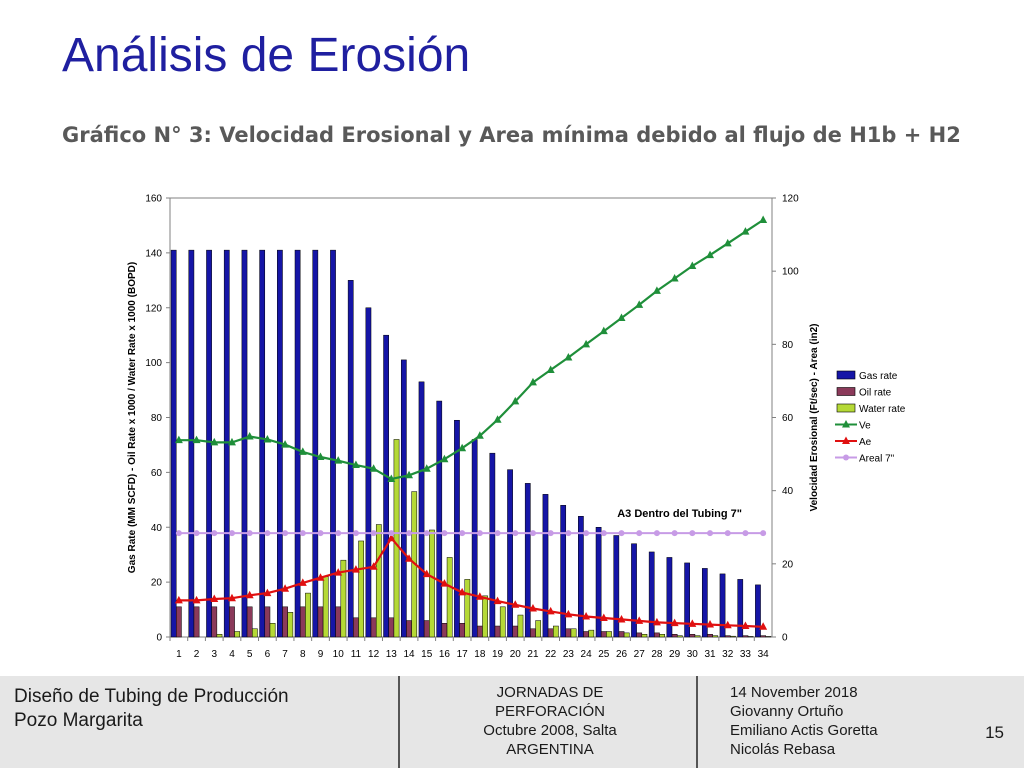  What do you see at coordinates (197, 654) in the screenshot?
I see `x-tick-label: 2` at bounding box center [197, 654].